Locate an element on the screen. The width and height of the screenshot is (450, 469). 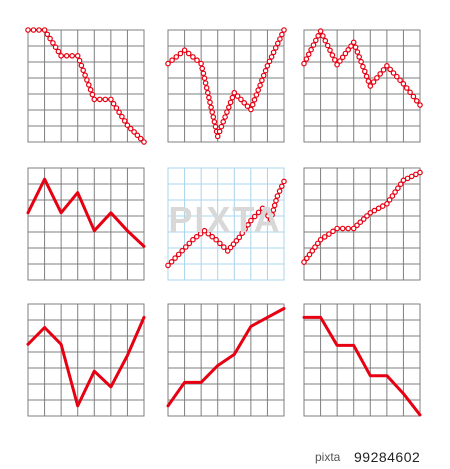
watermark: PIXTA is located at coordinates (224, 219).